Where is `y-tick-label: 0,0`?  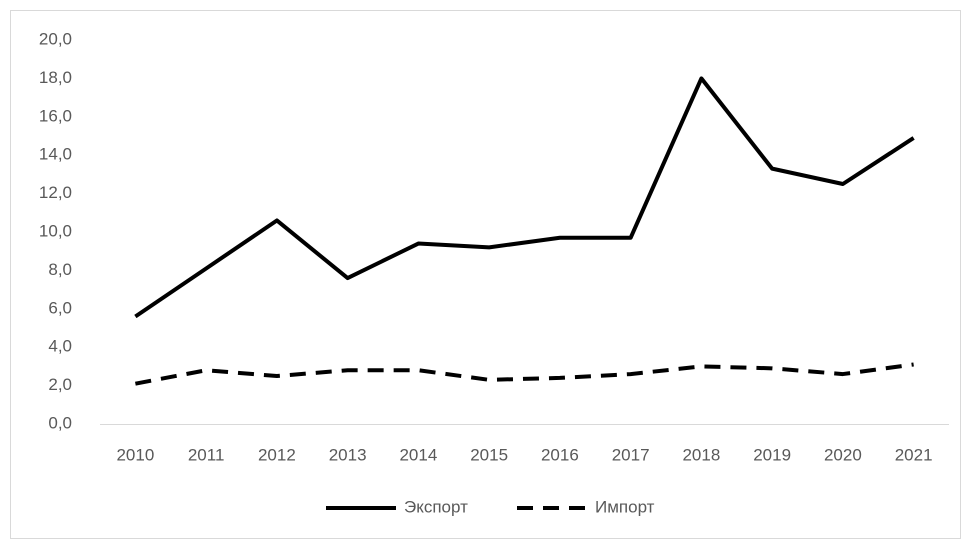 y-tick-label: 0,0 is located at coordinates (60, 422).